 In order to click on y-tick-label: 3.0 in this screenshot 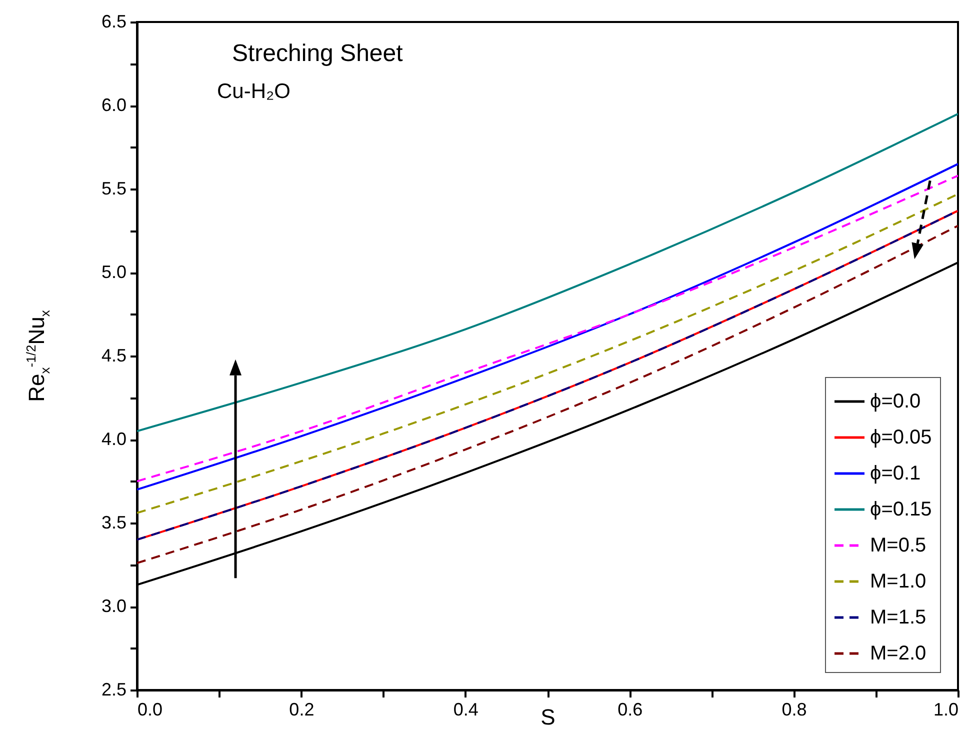, I will do `click(113, 606)`.